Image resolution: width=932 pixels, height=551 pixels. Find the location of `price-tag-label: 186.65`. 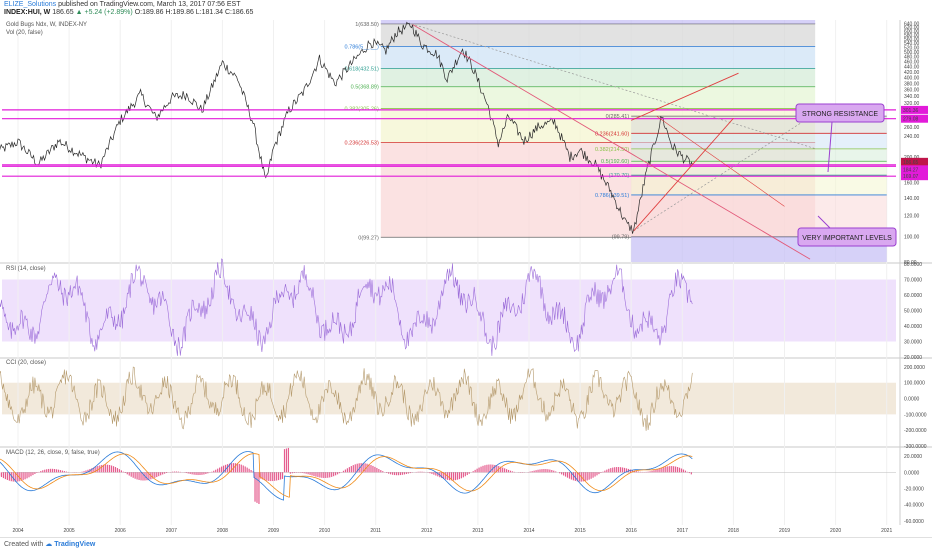

price-tag-label: 186.65 is located at coordinates (911, 163).